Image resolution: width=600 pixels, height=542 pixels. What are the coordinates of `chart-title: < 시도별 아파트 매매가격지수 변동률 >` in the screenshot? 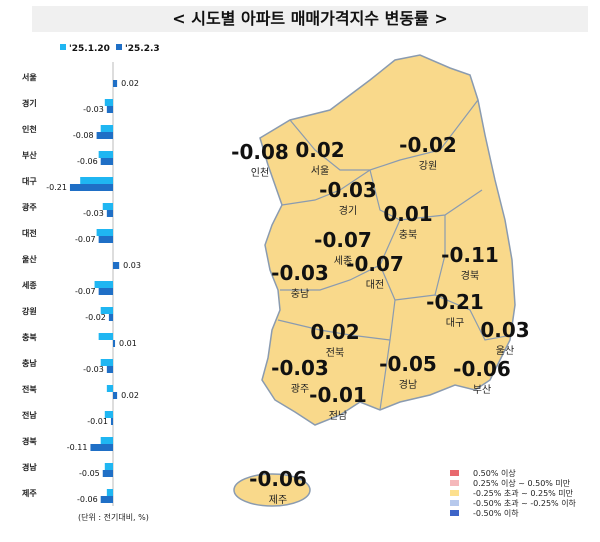 It's located at (310, 19).